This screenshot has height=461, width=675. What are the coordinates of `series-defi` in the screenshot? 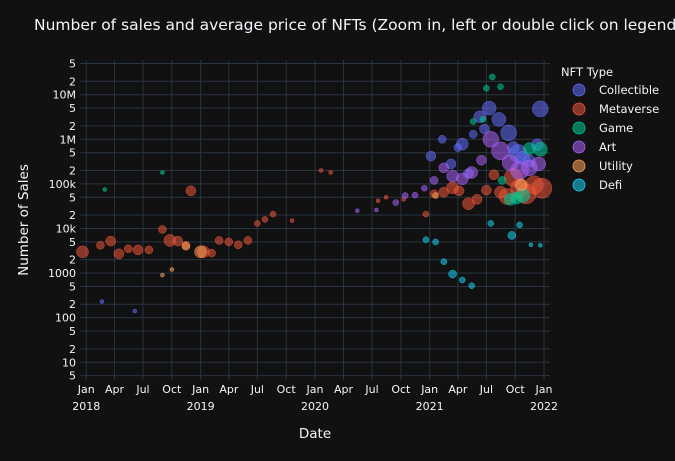 It's located at (482, 254).